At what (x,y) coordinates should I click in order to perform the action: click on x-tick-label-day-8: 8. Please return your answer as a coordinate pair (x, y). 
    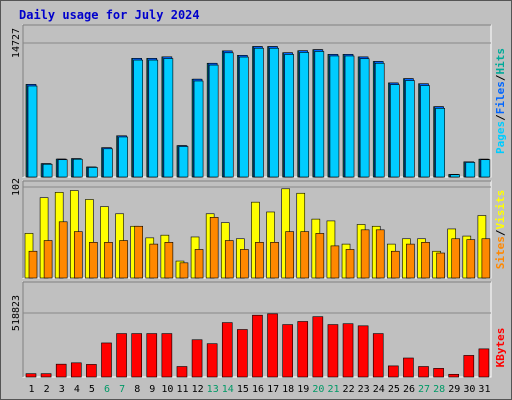
    Looking at the image, I should click on (137, 389).